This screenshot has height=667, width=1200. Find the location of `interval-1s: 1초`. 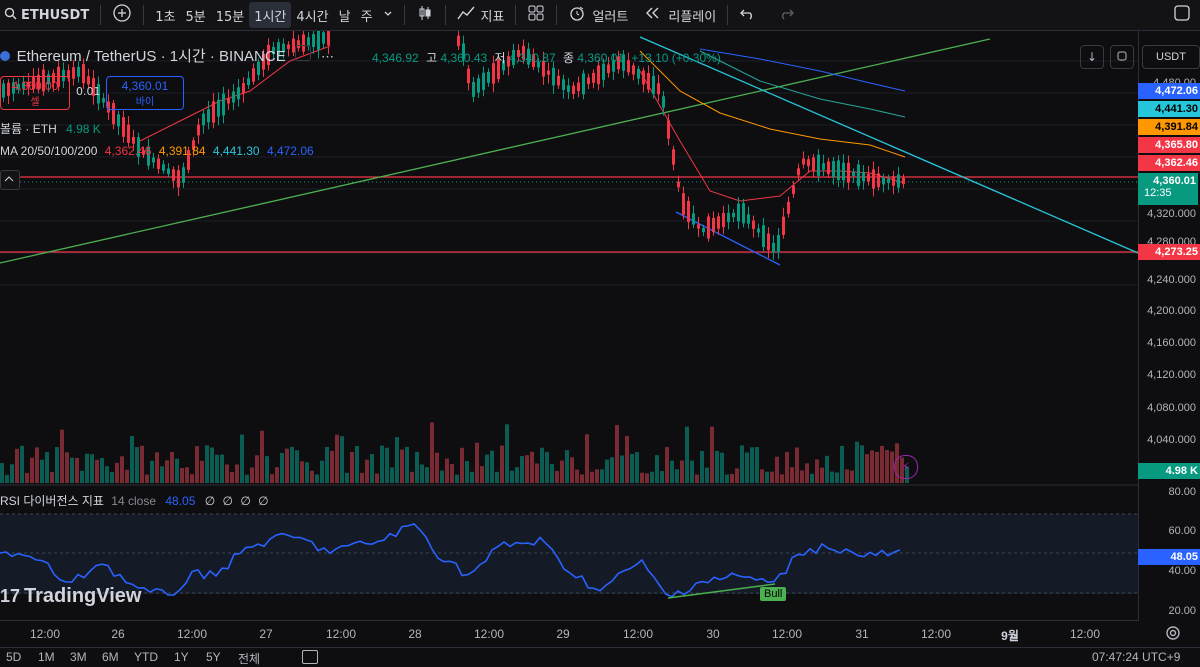

interval-1s: 1초 is located at coordinates (165, 17).